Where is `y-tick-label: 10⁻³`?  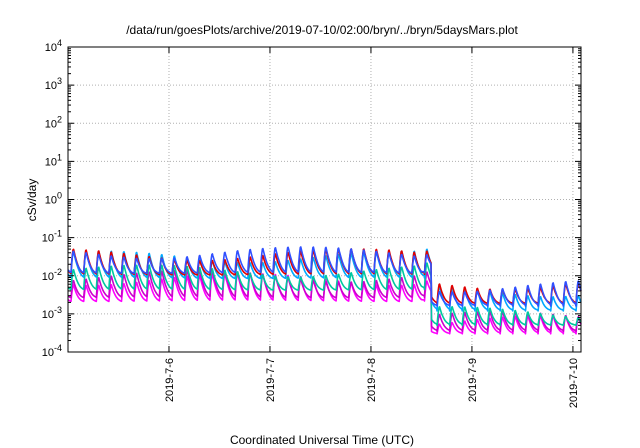
y-tick-label: 10⁻³ is located at coordinates (52, 313).